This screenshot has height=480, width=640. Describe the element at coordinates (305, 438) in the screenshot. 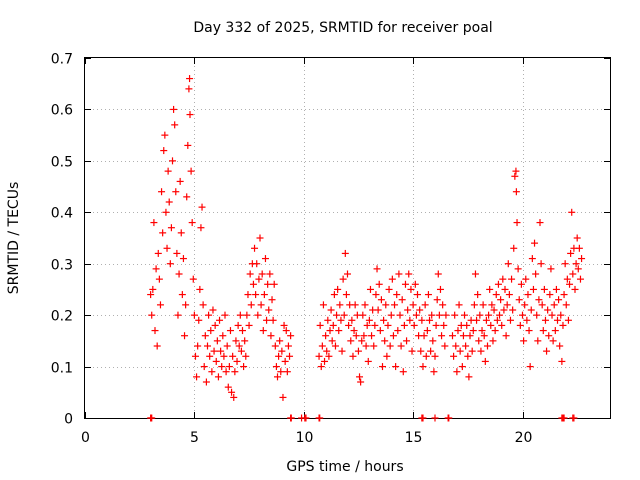

I see `x-tick-label: 10` at that location.